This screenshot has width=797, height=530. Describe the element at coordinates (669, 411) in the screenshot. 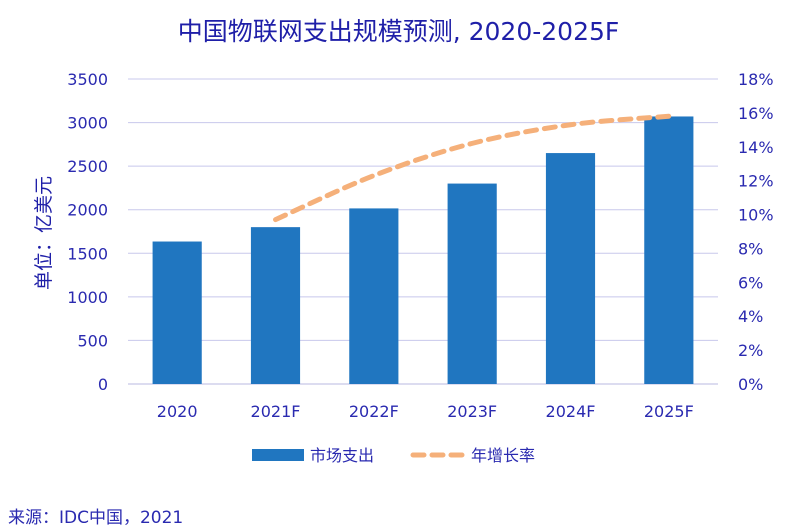

I see `x-tick-label: 2025F` at that location.